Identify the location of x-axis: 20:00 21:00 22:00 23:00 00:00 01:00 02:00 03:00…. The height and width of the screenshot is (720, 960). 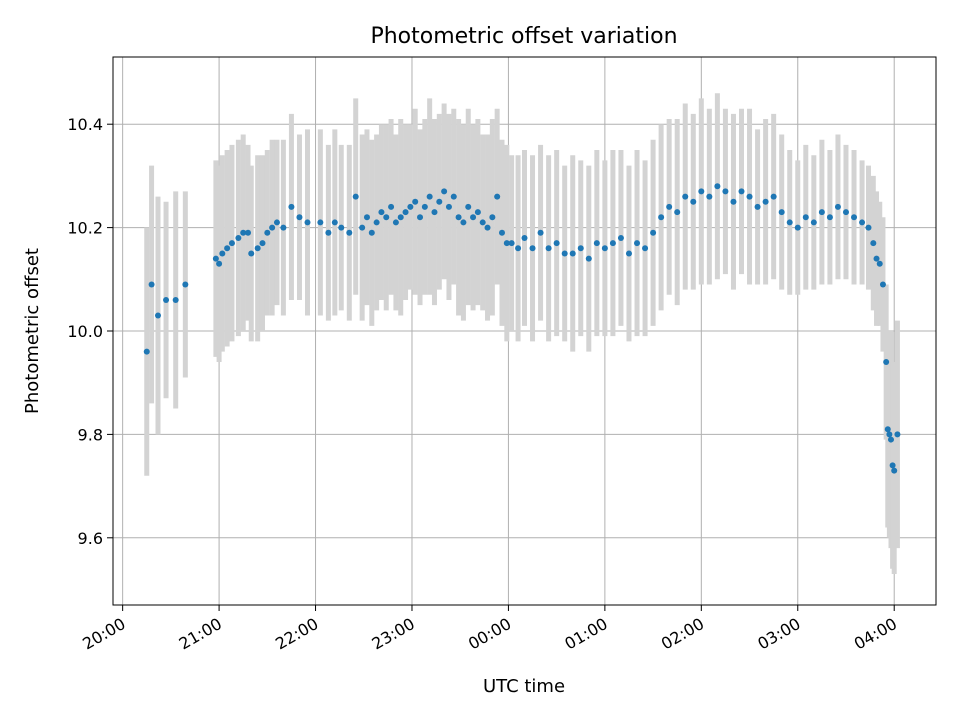
(489, 629).